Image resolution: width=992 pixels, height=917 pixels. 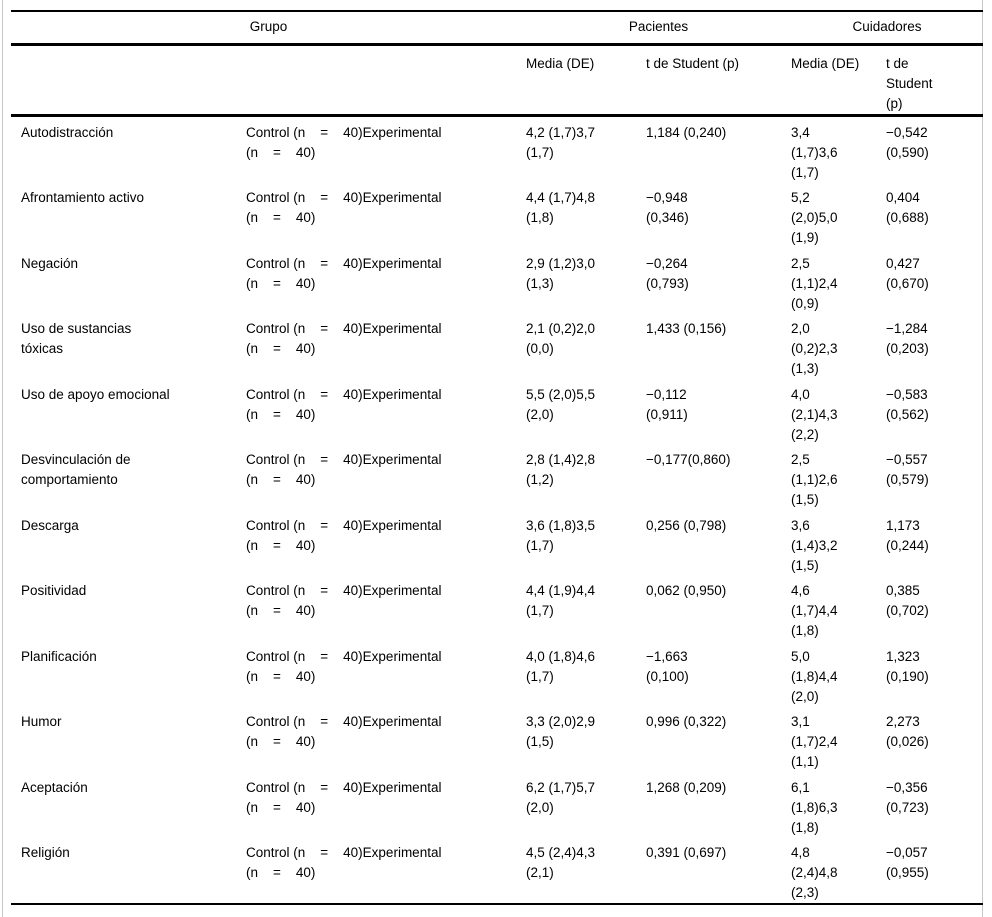 I want to click on pacientes-media-cell: 4,4 (1,9)4,4 (1,7), so click(x=561, y=600).